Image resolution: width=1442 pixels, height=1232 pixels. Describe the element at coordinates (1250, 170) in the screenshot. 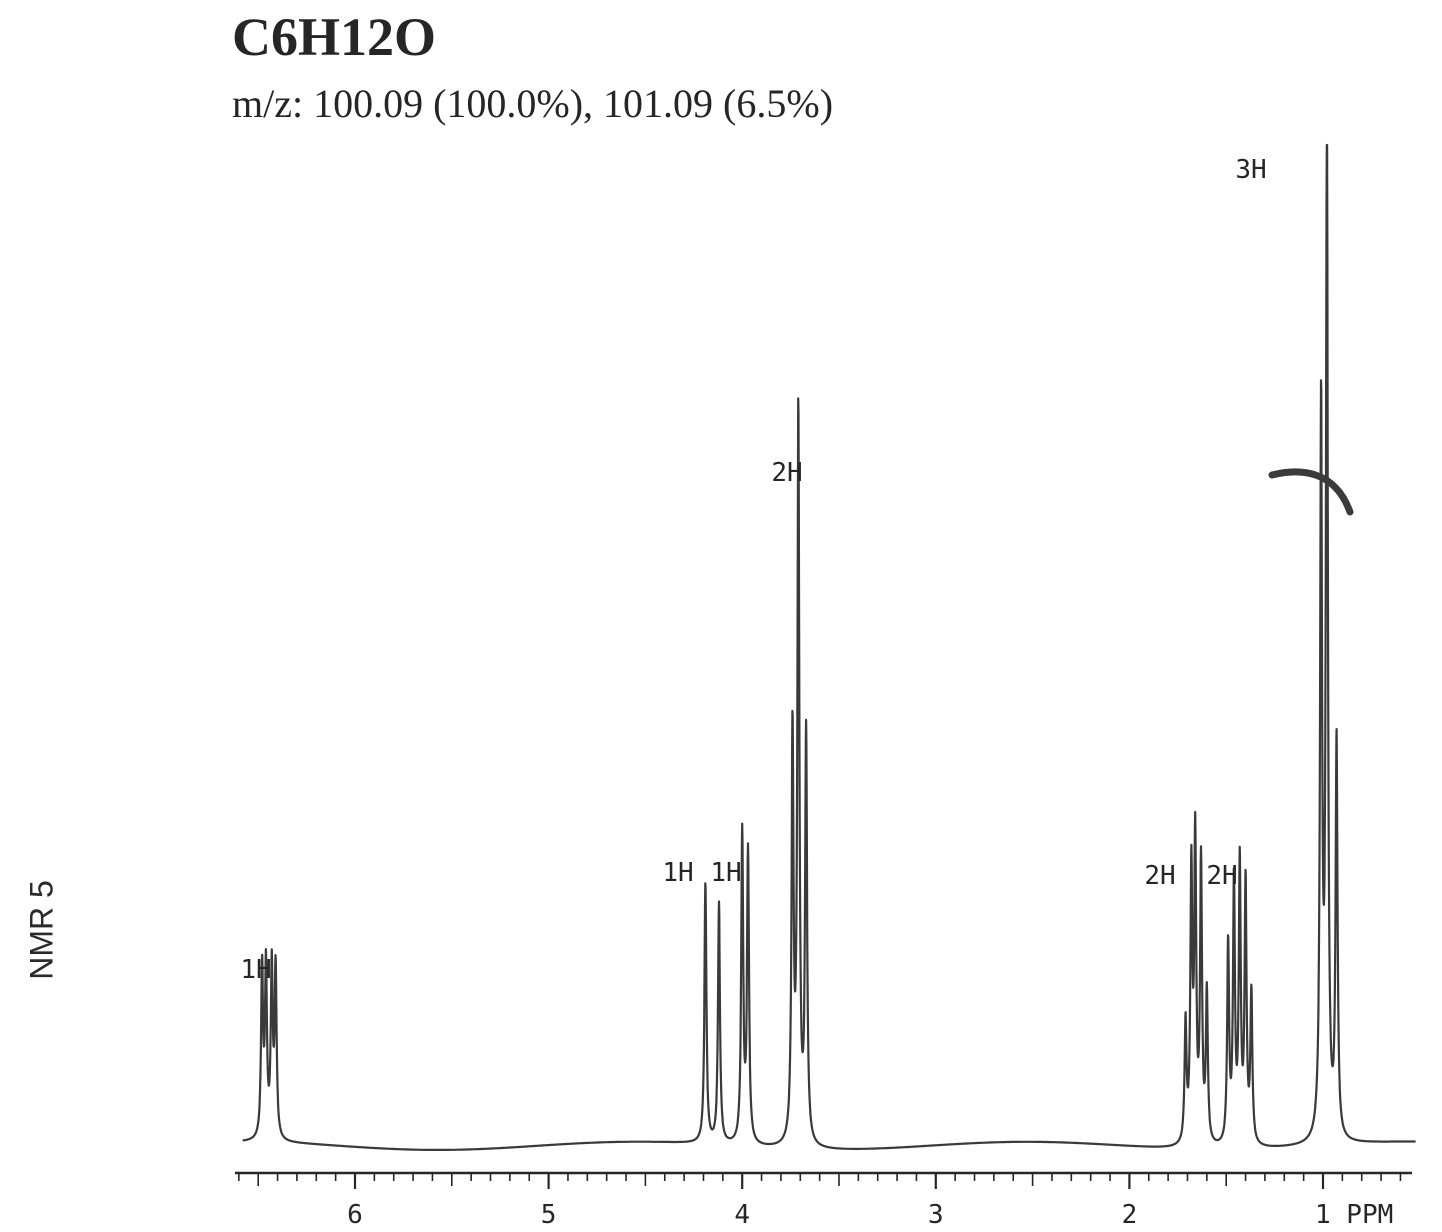

I see `integration-label: 3H` at that location.